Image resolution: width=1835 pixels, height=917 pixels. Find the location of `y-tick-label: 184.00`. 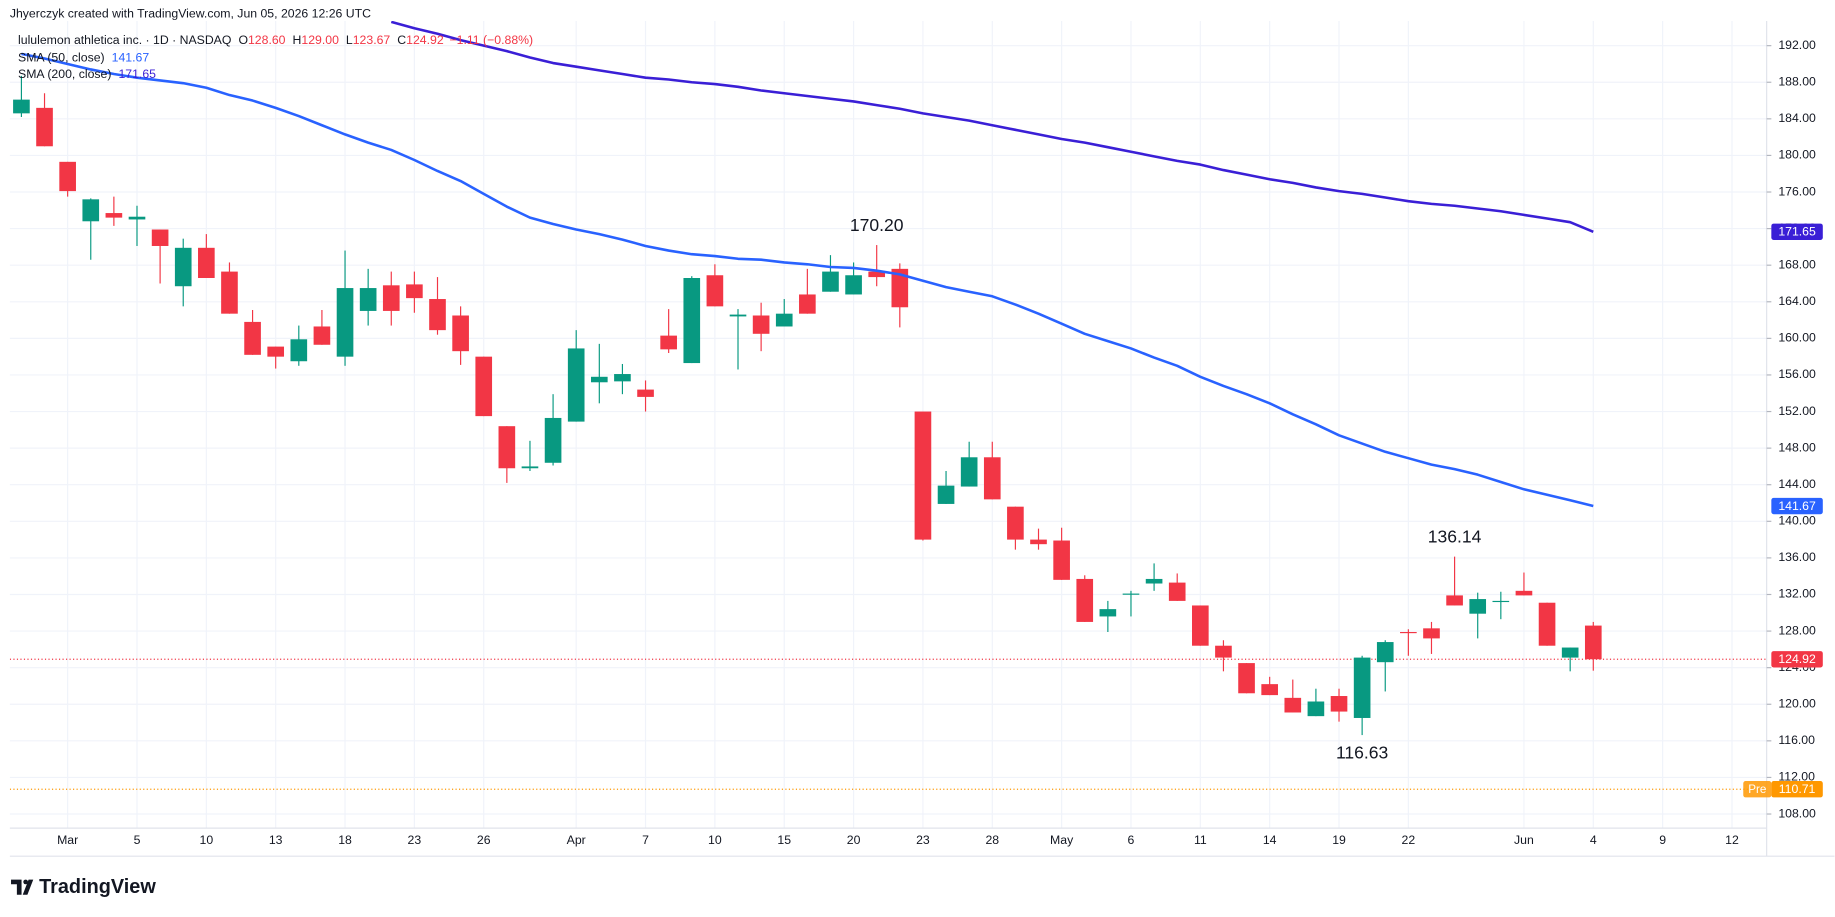

y-tick-label: 184.00 is located at coordinates (1797, 118).